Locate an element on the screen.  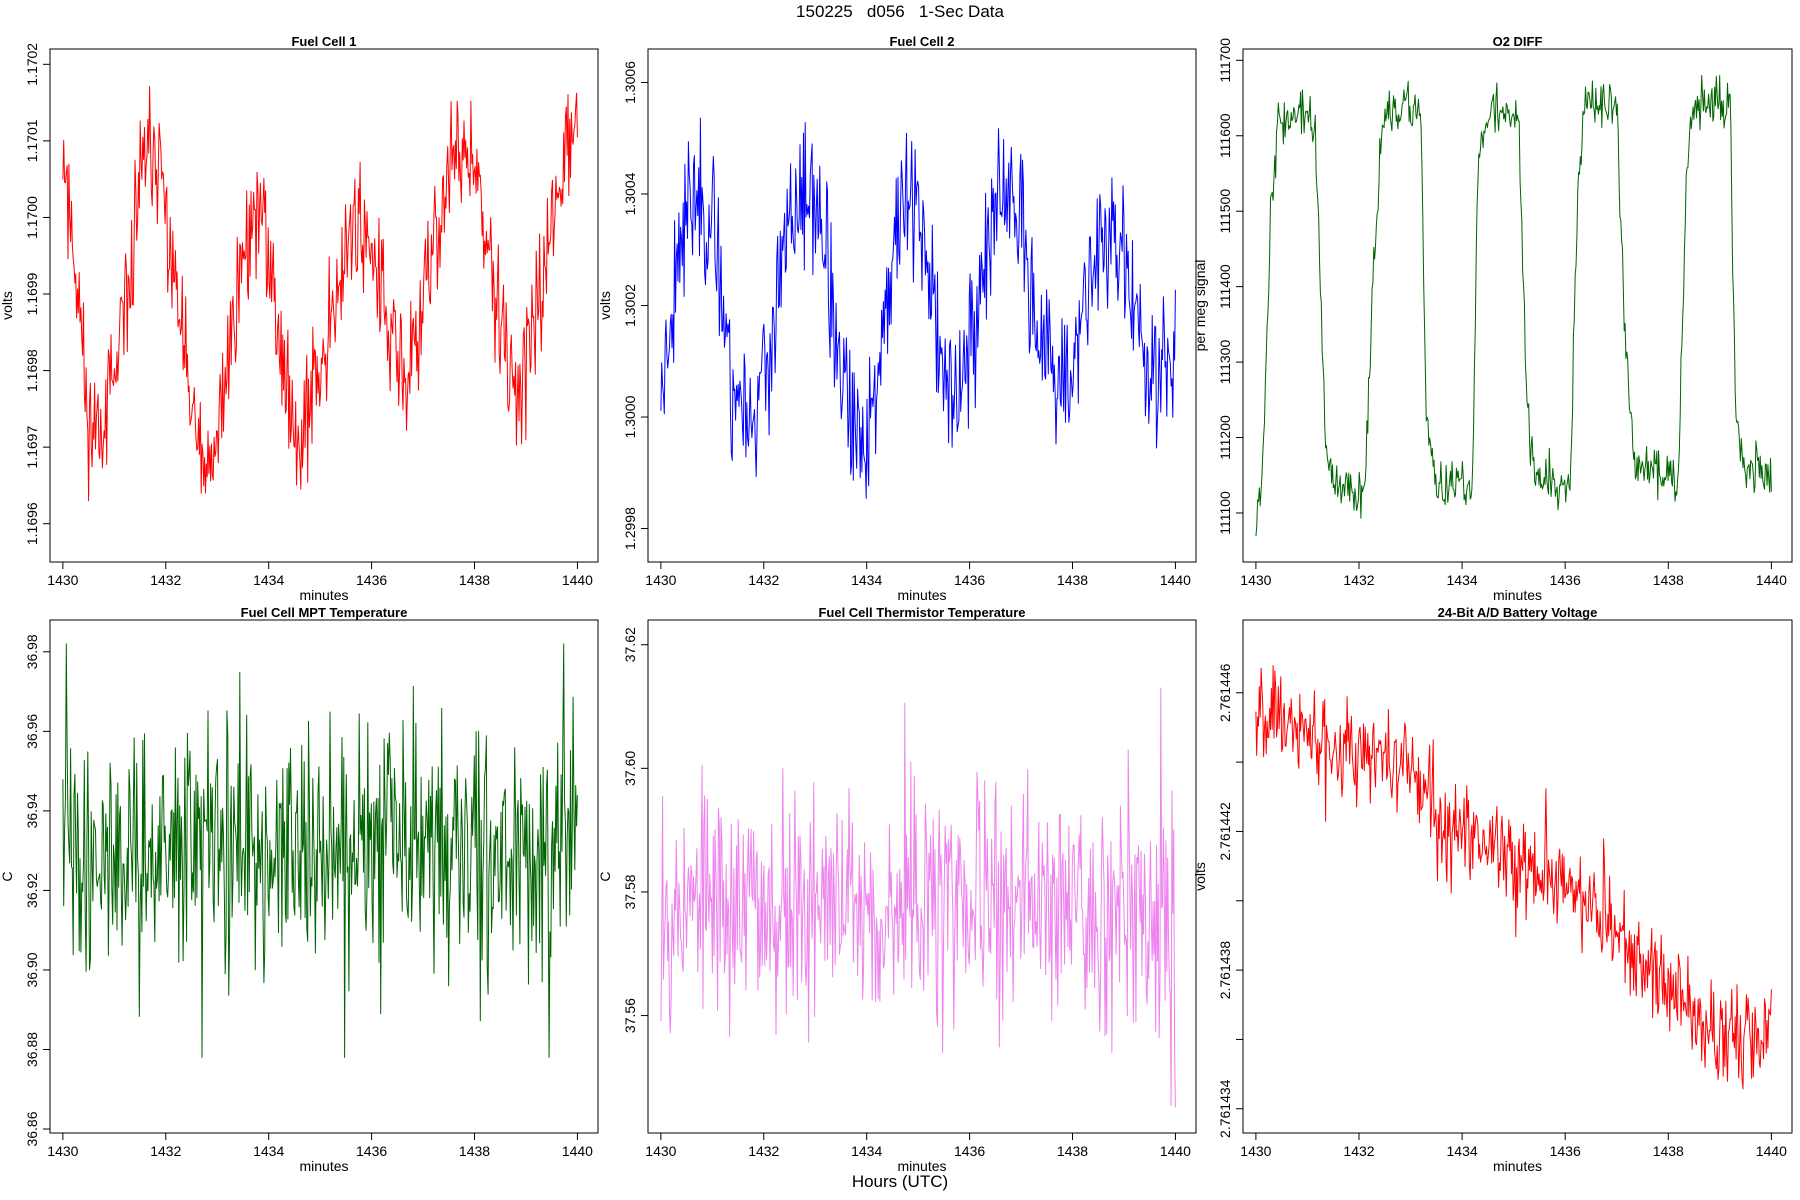
y-tick-label: 1.3000 is located at coordinates (630, 416).